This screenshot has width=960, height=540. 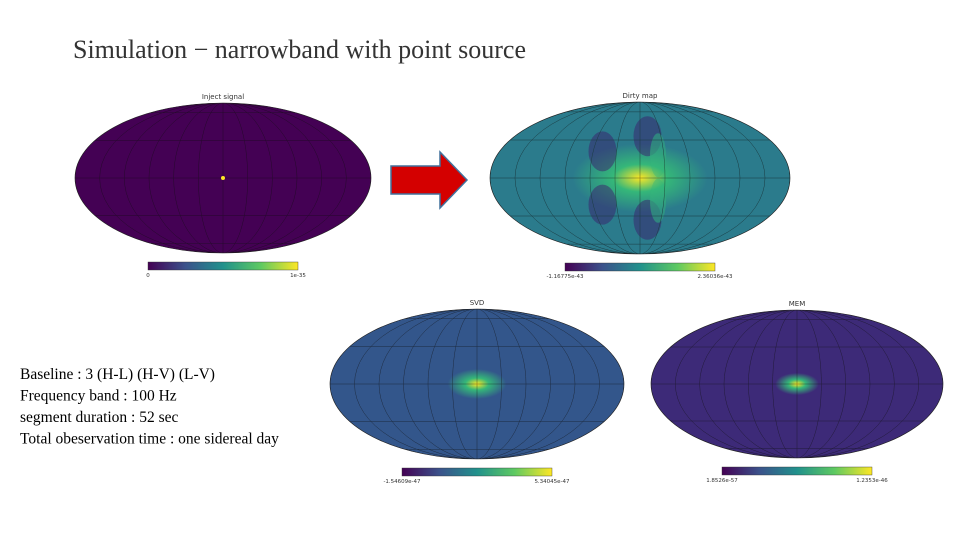 I want to click on colorbar-min: 0, so click(x=148, y=276).